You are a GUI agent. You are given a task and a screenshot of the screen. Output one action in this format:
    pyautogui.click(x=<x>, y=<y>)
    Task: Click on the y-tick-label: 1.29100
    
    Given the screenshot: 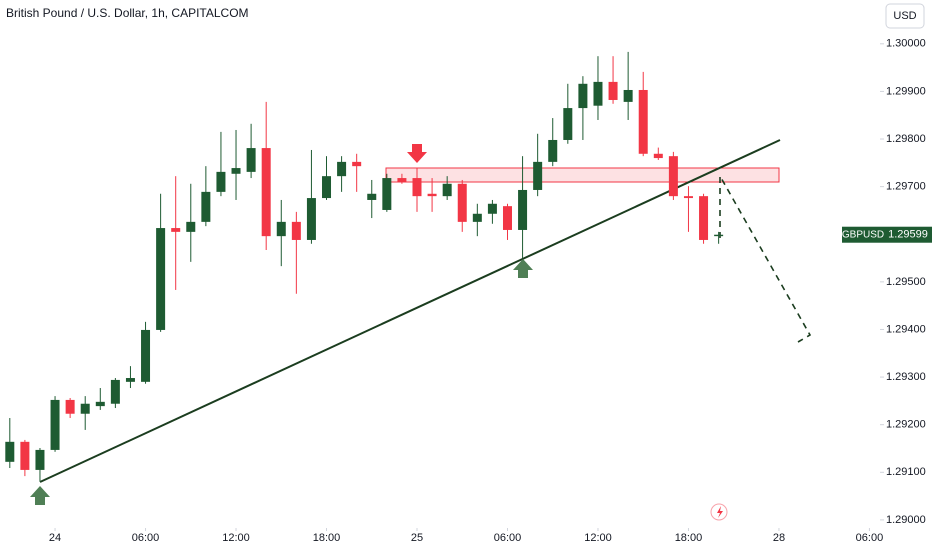 What is the action you would take?
    pyautogui.click(x=906, y=472)
    